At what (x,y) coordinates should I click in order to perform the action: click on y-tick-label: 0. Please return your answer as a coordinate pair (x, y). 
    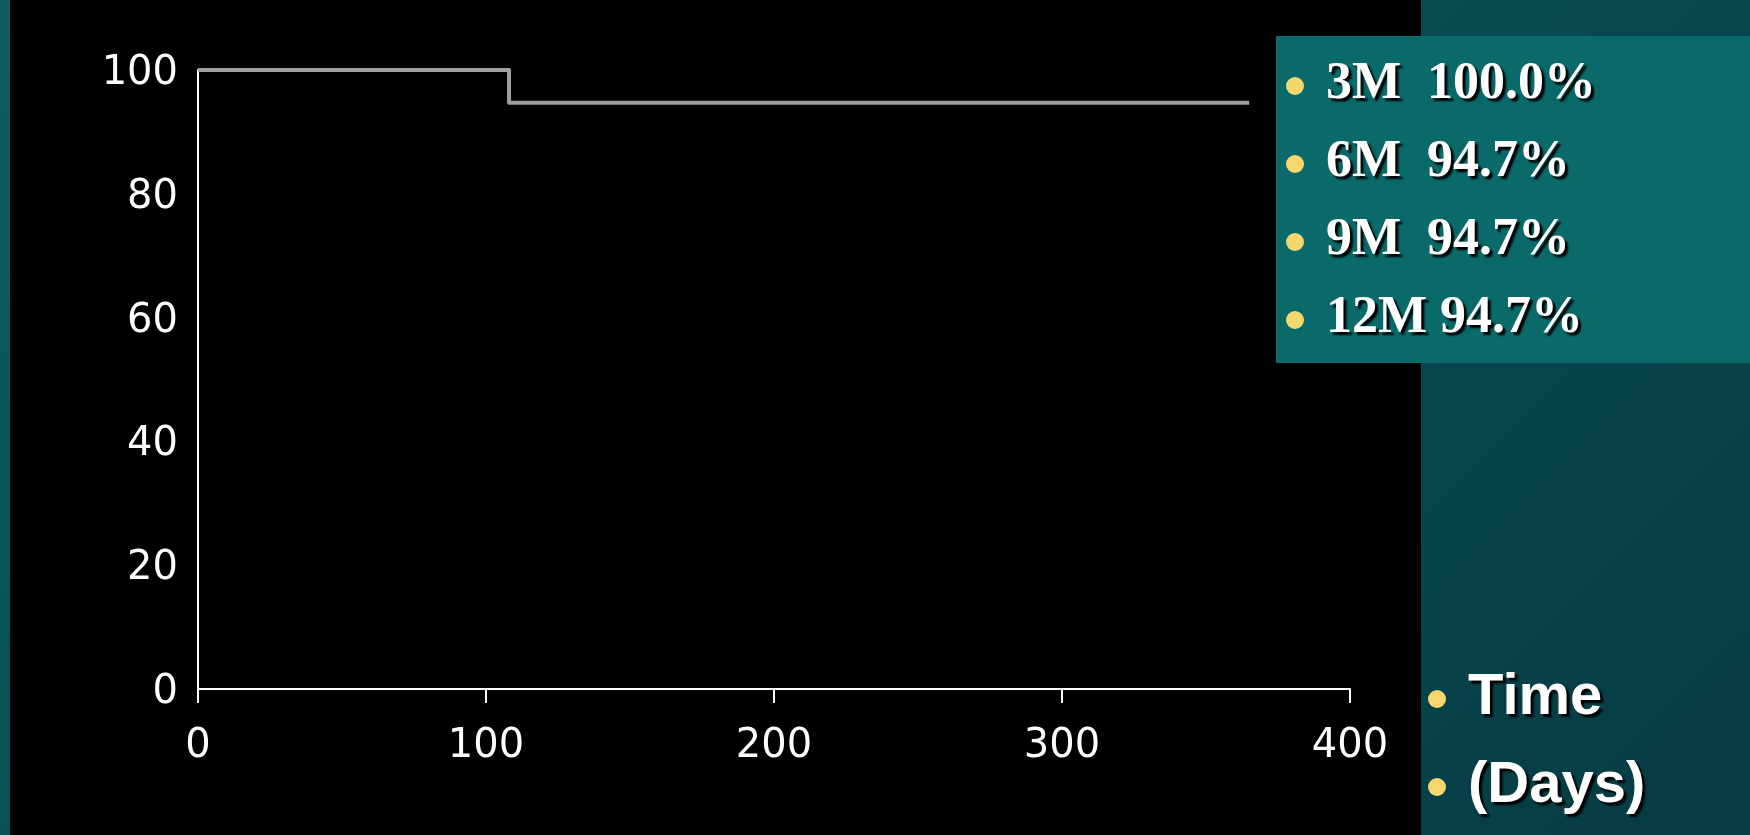
    Looking at the image, I should click on (165, 689).